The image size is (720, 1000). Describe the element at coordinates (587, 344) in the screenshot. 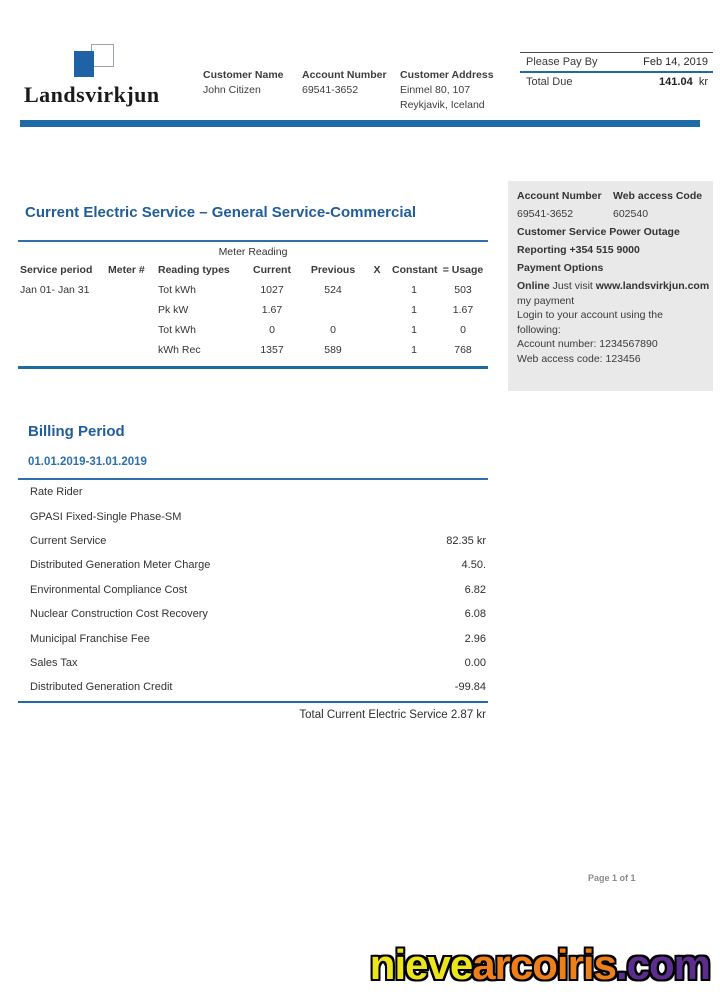

I see `login-account-number: Account number: 1234567890` at that location.